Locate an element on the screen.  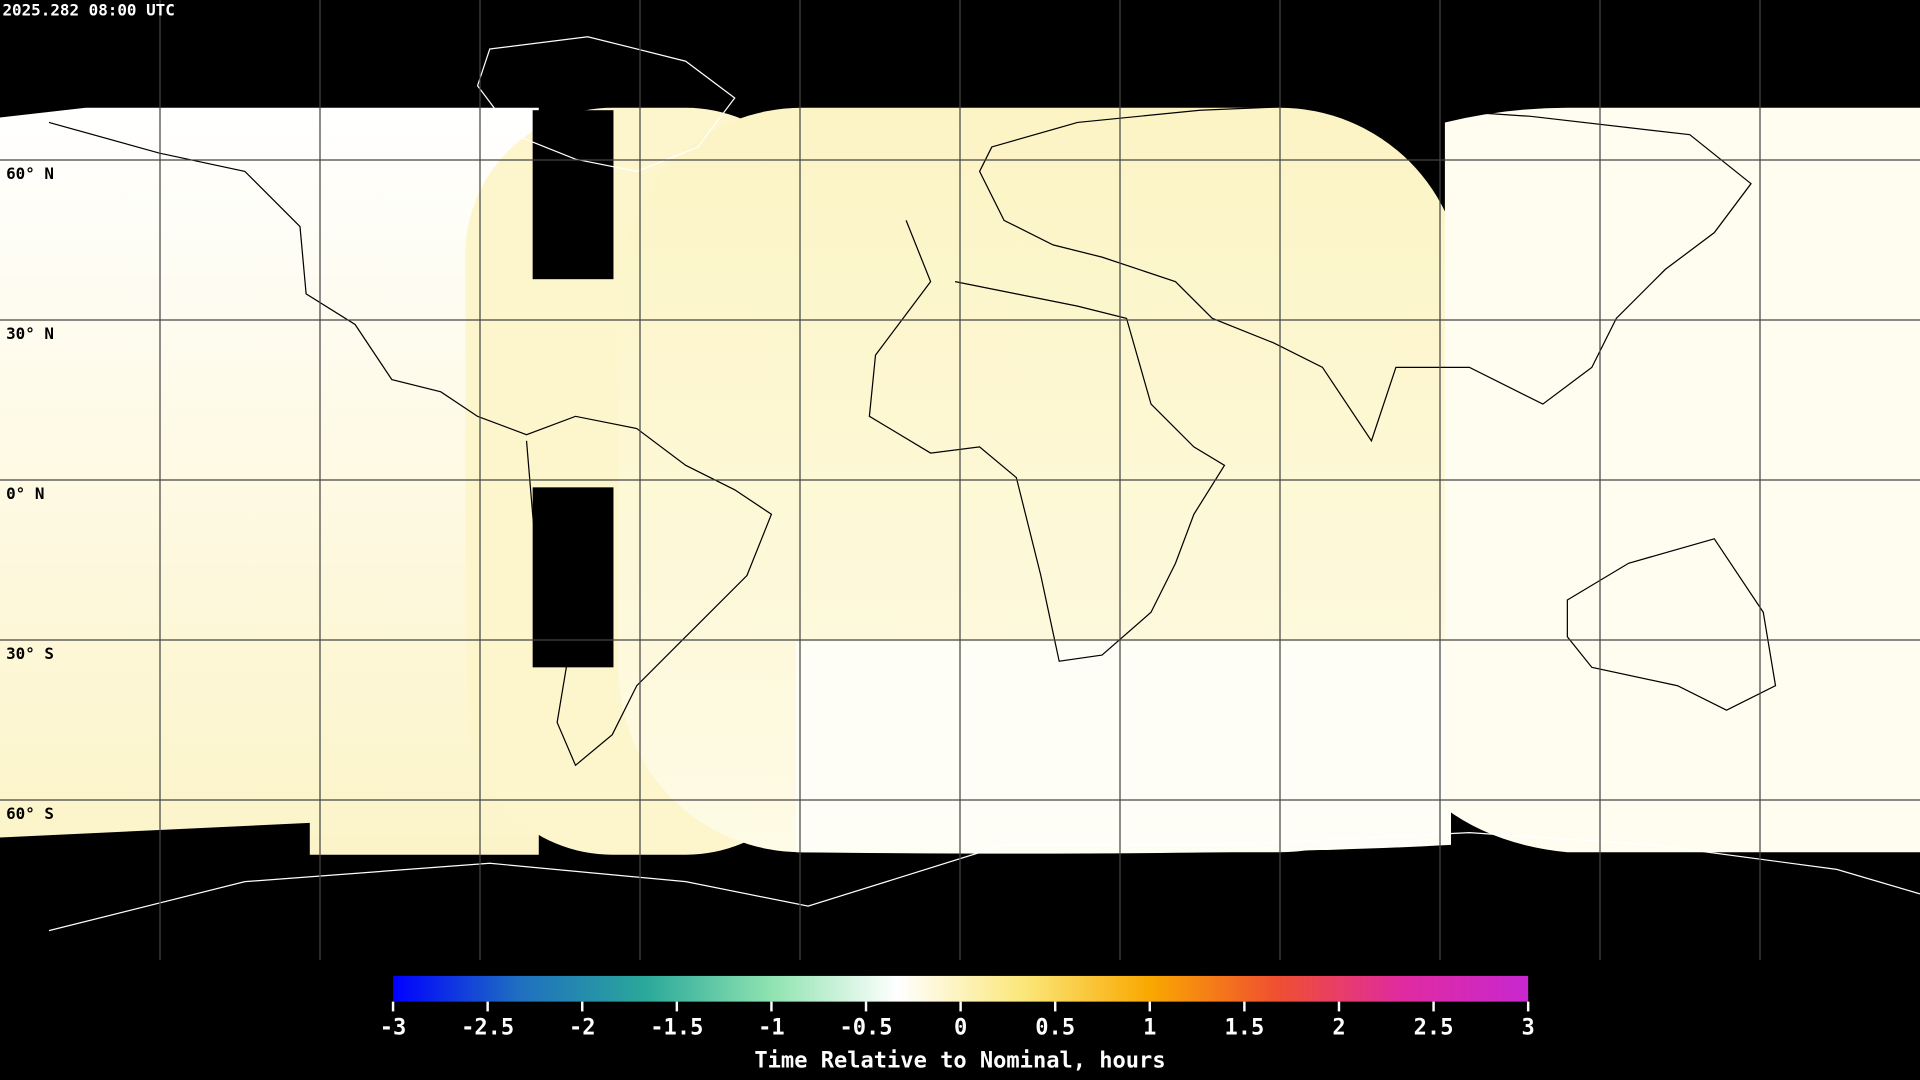
latitude-label: 60° S is located at coordinates (30, 813).